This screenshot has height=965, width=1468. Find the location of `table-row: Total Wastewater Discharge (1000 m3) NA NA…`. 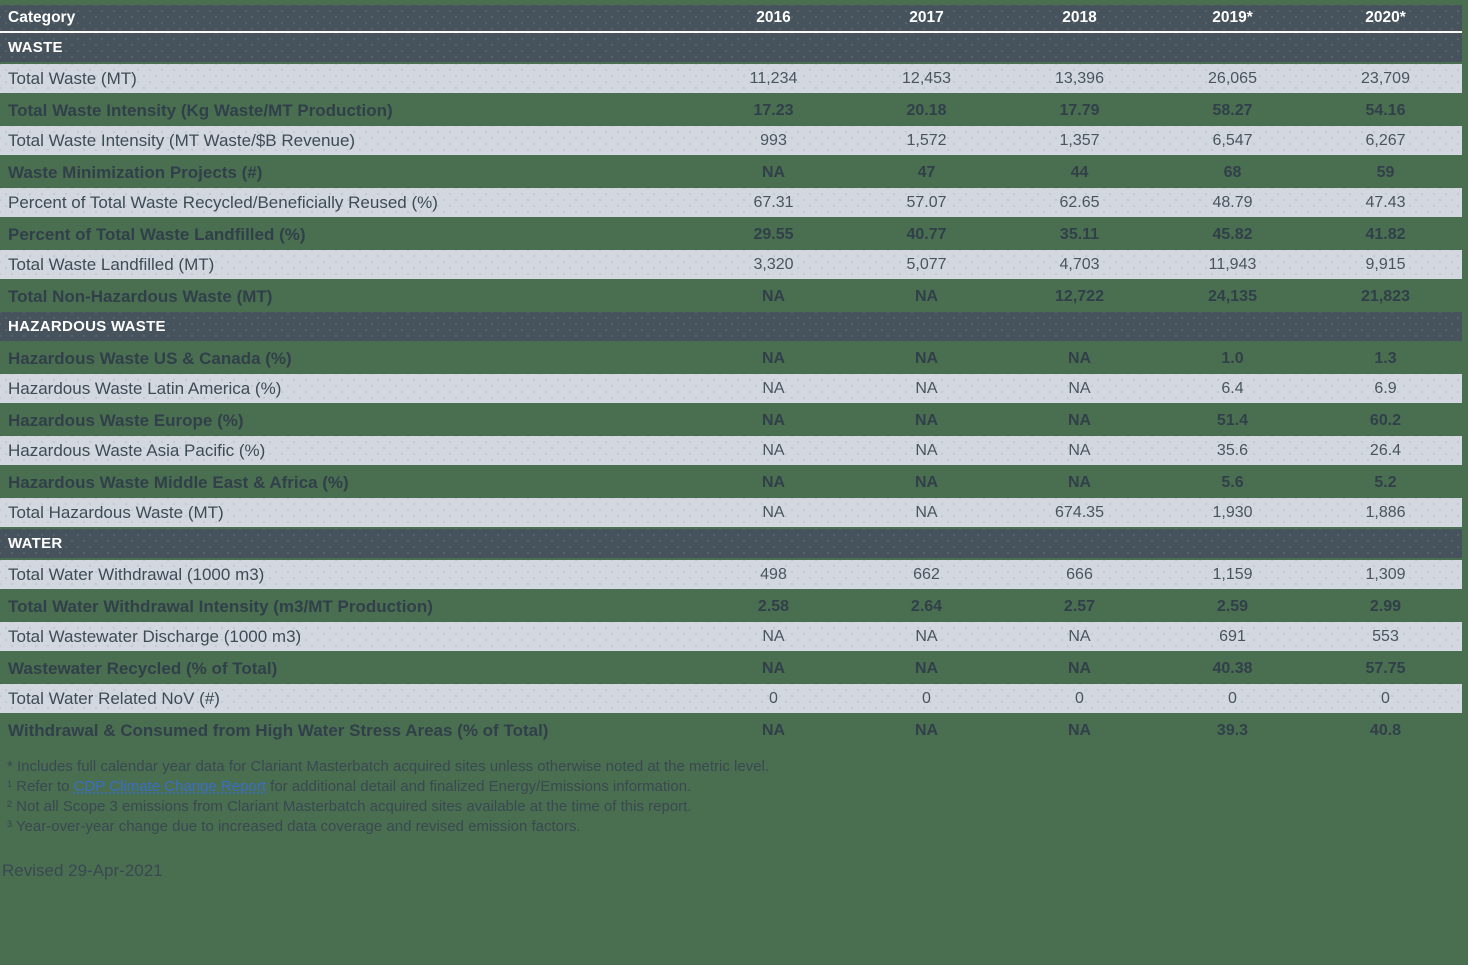

table-row: Total Wastewater Discharge (1000 m3) NA NA… is located at coordinates (731, 637).